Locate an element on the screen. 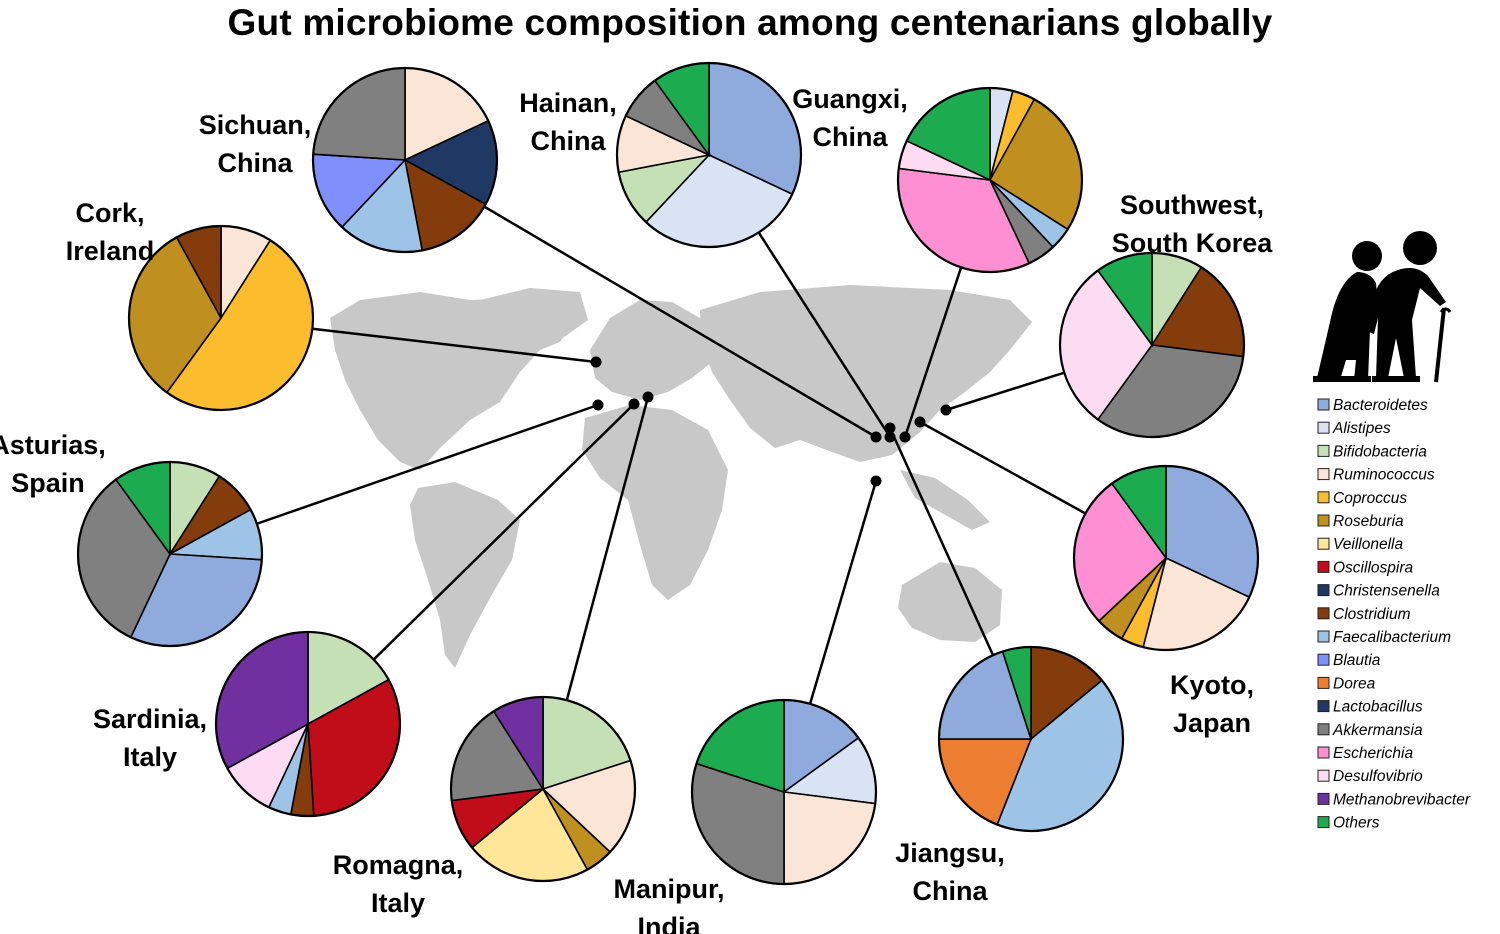 This screenshot has height=934, width=1500. legend-label-christensenella: Christensenella is located at coordinates (1386, 591).